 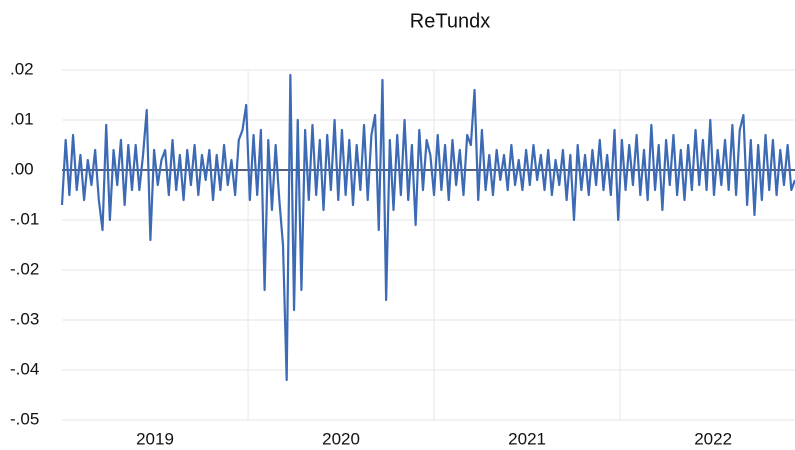 What do you see at coordinates (713, 438) in the screenshot?
I see `x-tick-label: 2022` at bounding box center [713, 438].